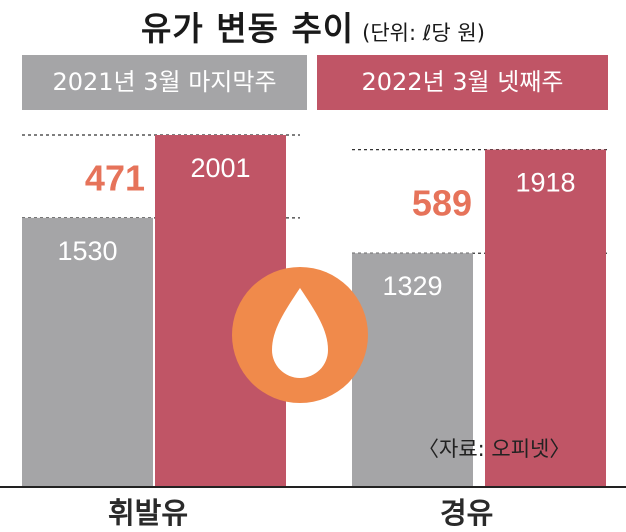 The height and width of the screenshot is (532, 626). Describe the element at coordinates (545, 183) in the screenshot. I see `data-label: 1918` at that location.